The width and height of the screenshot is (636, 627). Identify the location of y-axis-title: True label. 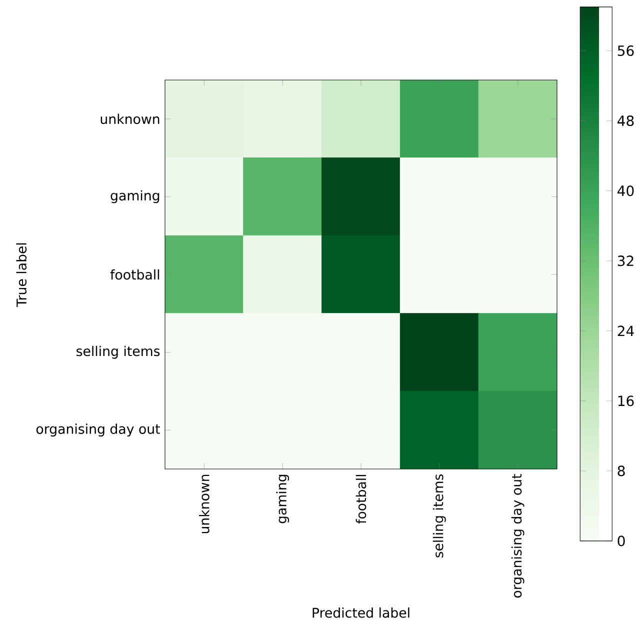
(21, 275).